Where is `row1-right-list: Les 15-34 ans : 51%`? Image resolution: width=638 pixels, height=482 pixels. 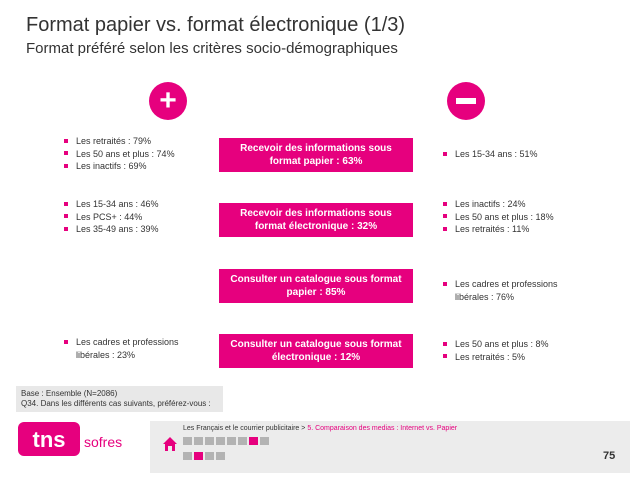 row1-right-list: Les 15-34 ans : 51% is located at coordinates (490, 154).